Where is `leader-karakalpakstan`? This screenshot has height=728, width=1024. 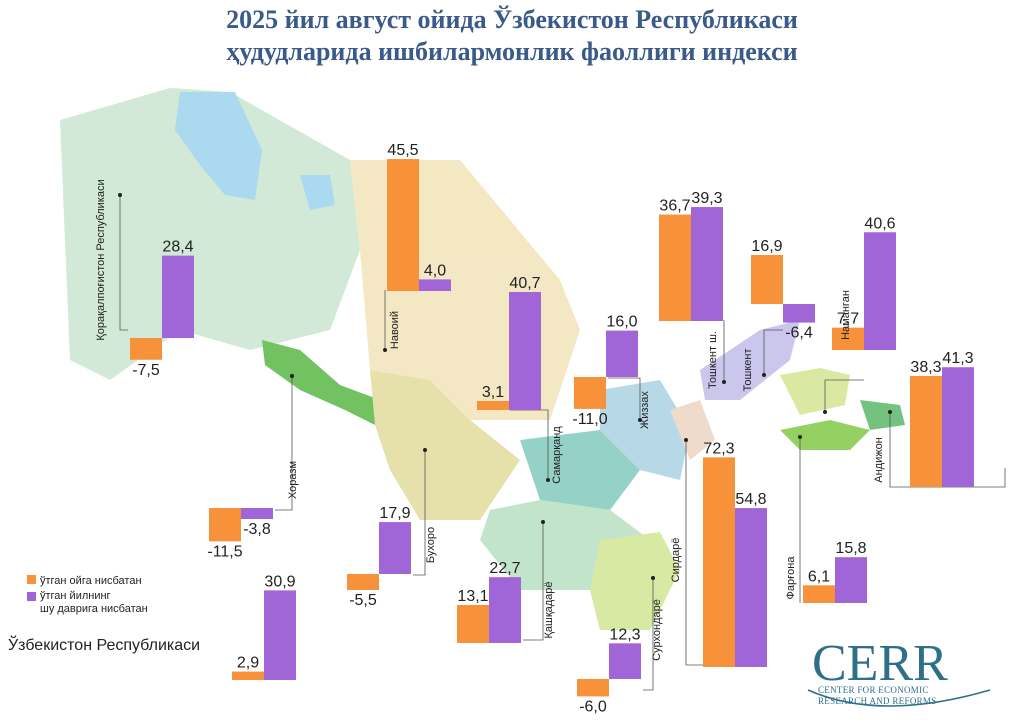
leader-karakalpakstan is located at coordinates (123, 263).